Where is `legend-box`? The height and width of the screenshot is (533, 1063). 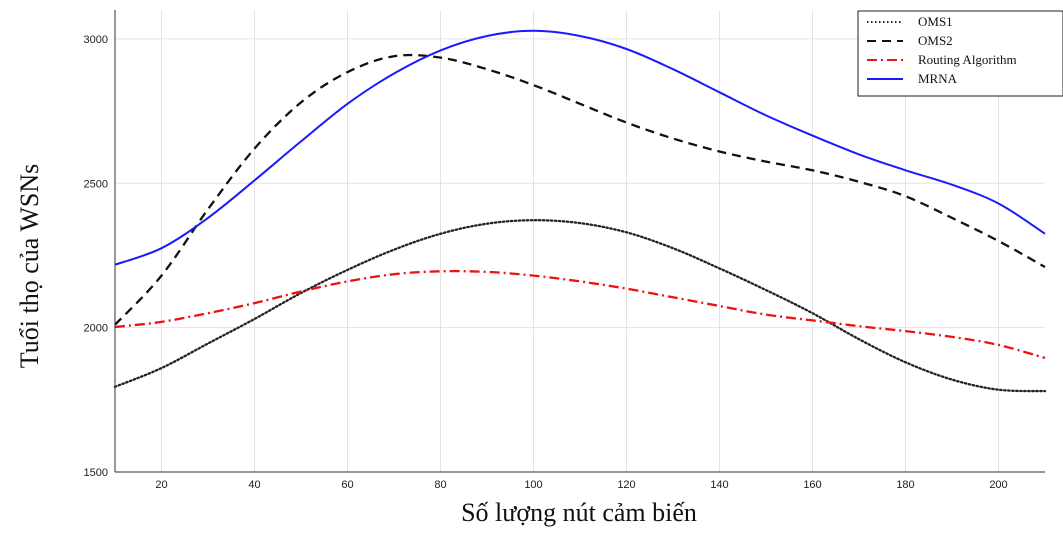 legend-box is located at coordinates (960, 53).